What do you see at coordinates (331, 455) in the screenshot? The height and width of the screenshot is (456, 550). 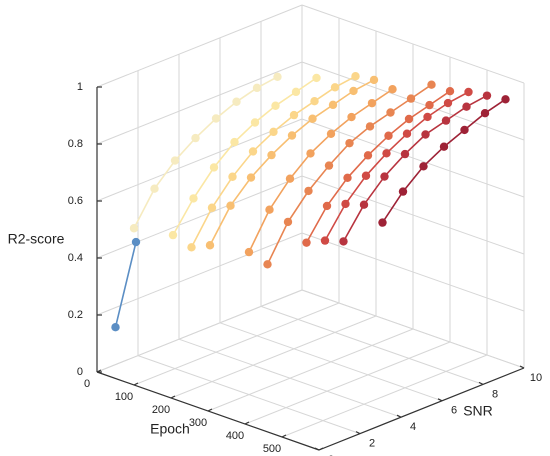 I see `y-tick-label: 0` at bounding box center [331, 455].